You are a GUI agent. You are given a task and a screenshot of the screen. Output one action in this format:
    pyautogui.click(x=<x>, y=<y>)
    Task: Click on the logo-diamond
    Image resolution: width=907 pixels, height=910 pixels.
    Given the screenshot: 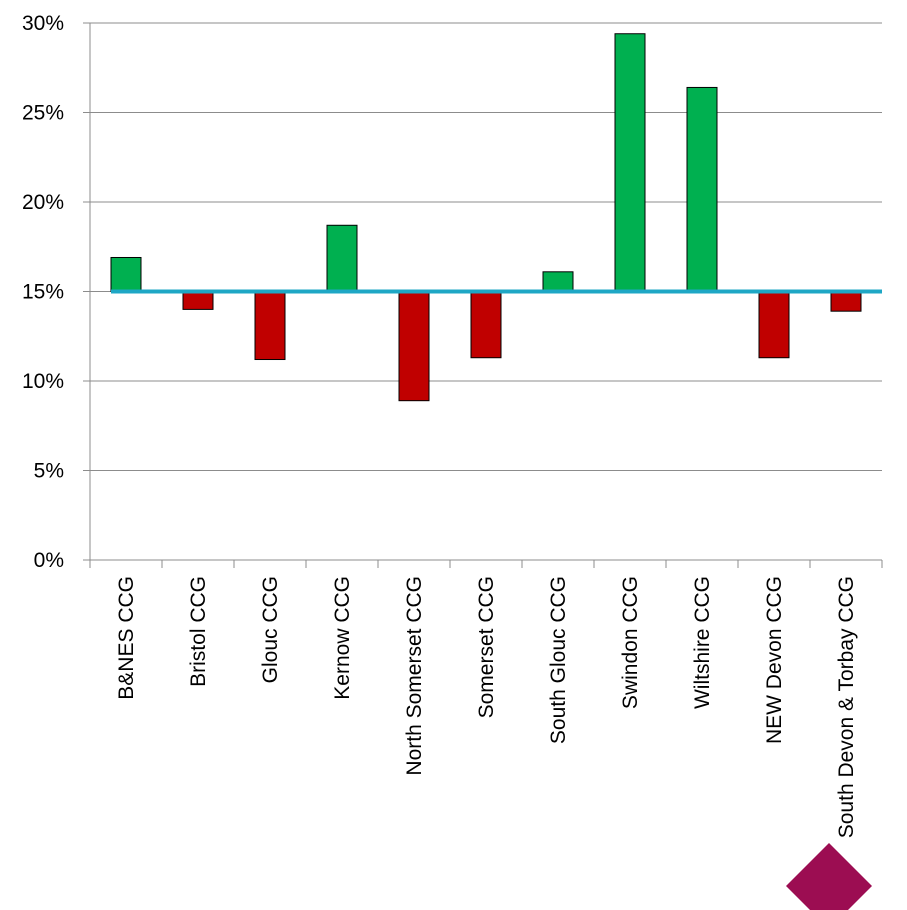 What is the action you would take?
    pyautogui.click(x=829, y=876)
    